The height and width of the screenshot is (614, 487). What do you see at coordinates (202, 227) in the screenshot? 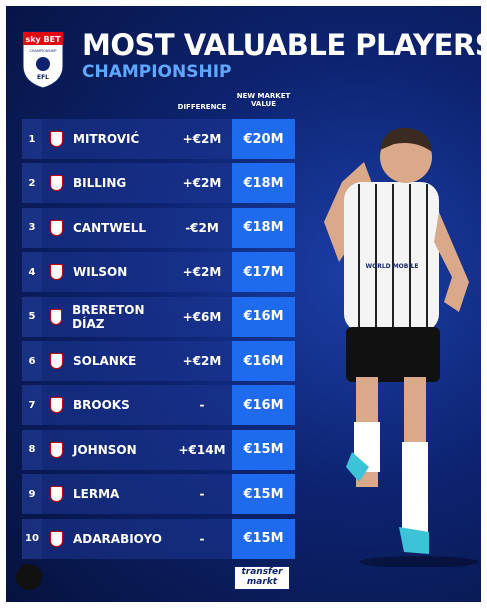
I see `difference: -€2M` at bounding box center [202, 227].